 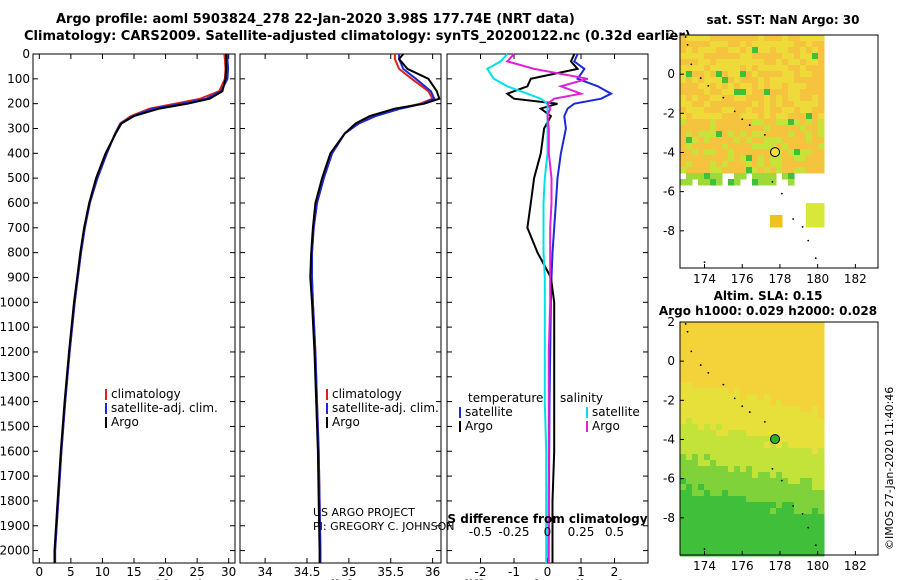 I want to click on y-tick-label: -8, so click(x=669, y=231).